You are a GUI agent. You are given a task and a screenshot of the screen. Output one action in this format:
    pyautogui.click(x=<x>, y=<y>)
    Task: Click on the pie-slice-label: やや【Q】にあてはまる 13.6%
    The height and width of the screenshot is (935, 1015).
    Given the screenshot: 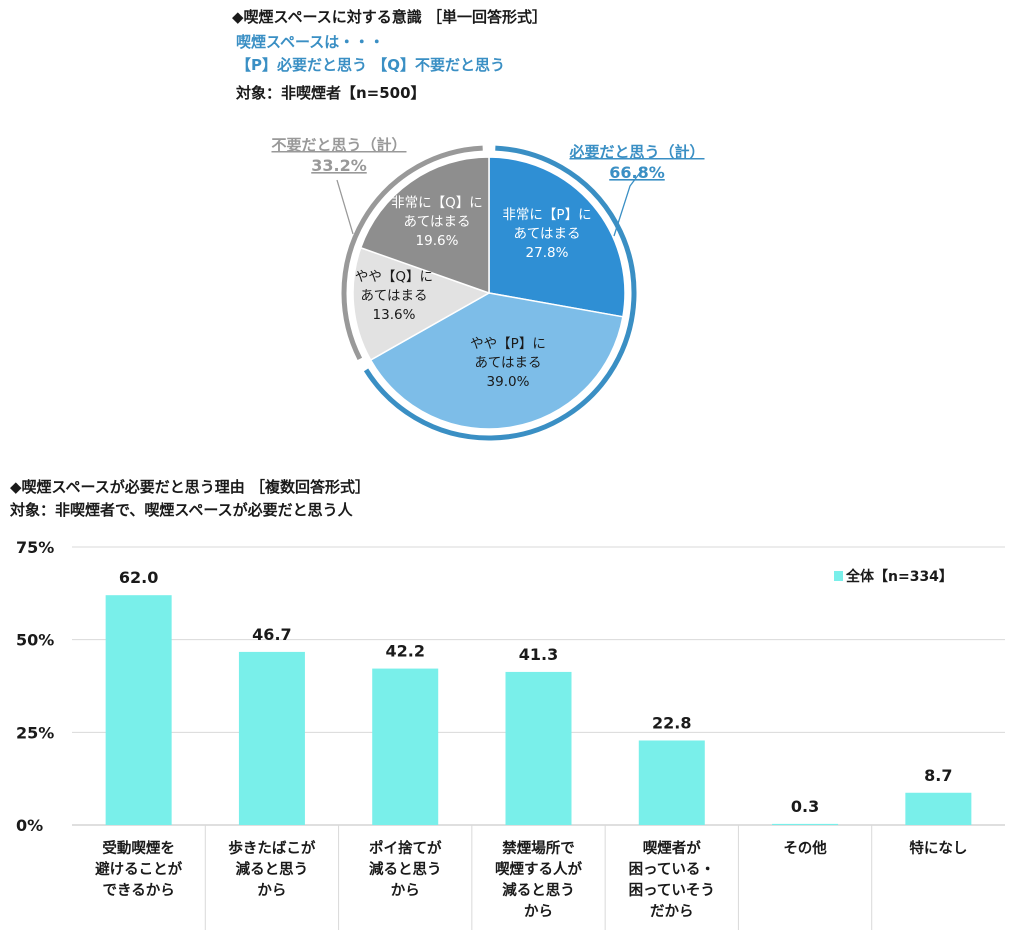 What is the action you would take?
    pyautogui.click(x=394, y=296)
    